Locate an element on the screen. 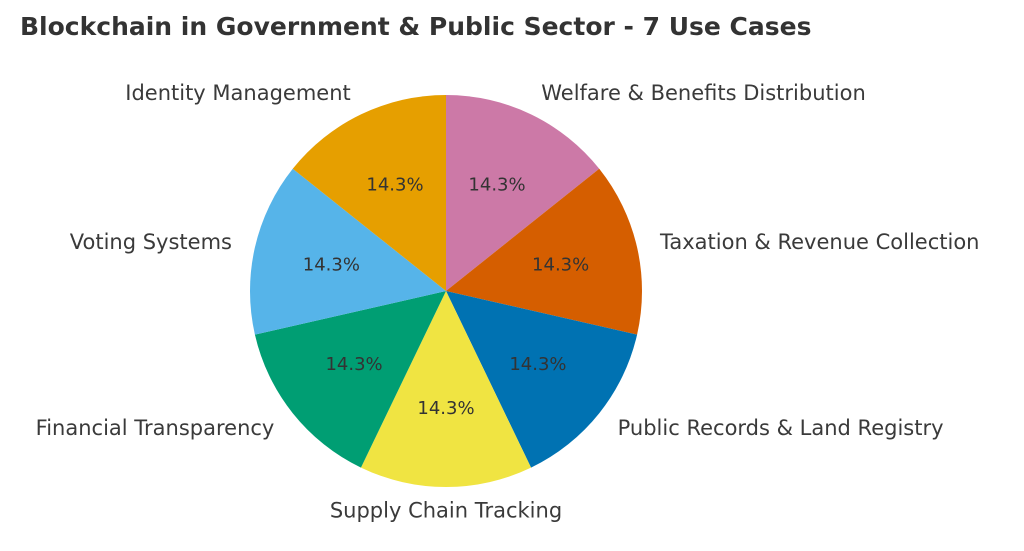  slice-category-label: Taxation & Revenue Collection is located at coordinates (819, 242).